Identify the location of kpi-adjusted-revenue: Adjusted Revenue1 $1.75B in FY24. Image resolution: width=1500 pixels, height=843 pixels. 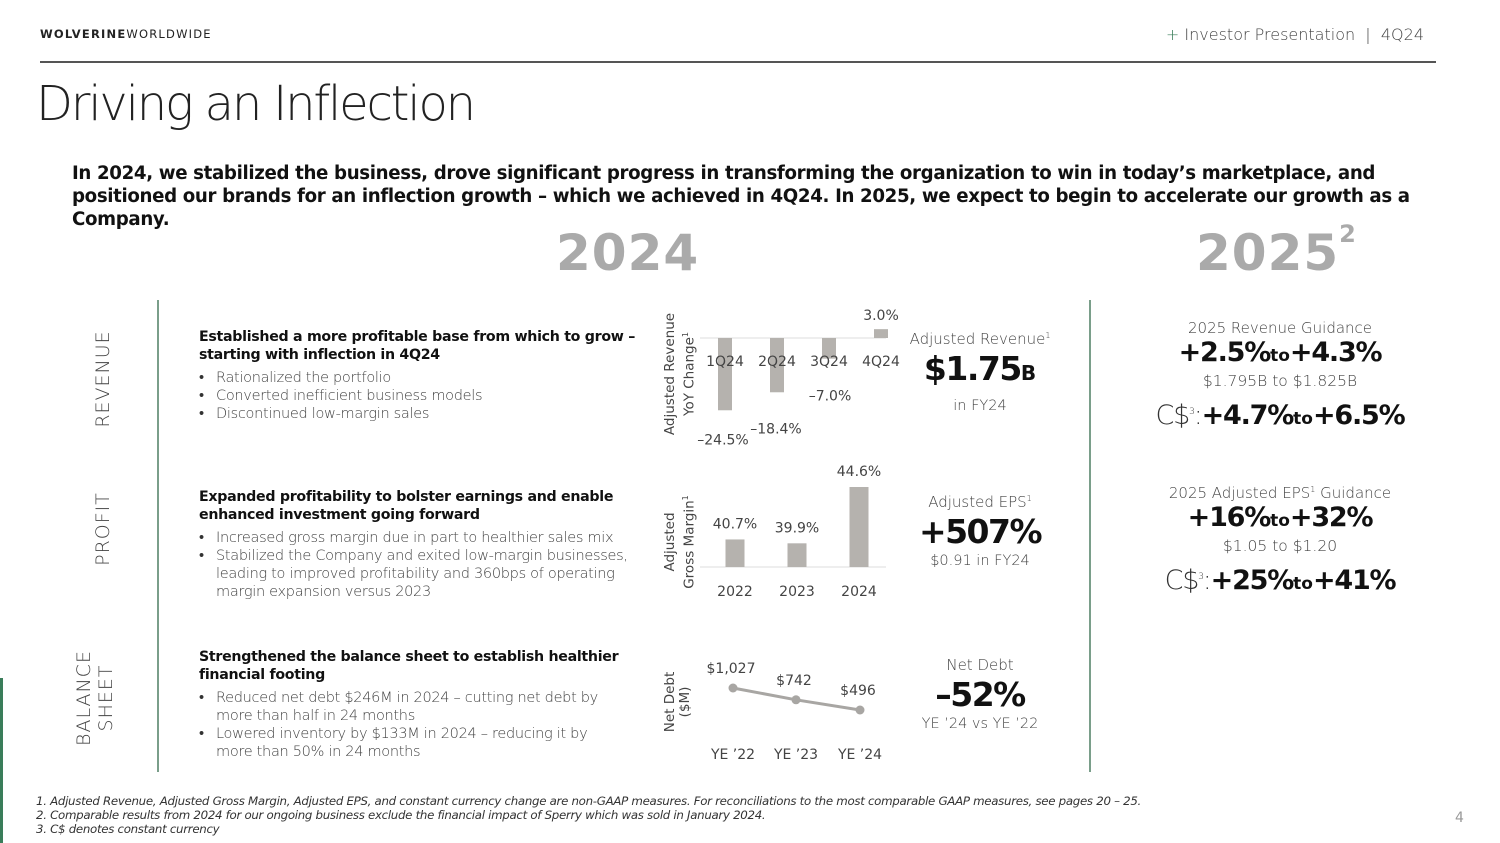
(980, 372).